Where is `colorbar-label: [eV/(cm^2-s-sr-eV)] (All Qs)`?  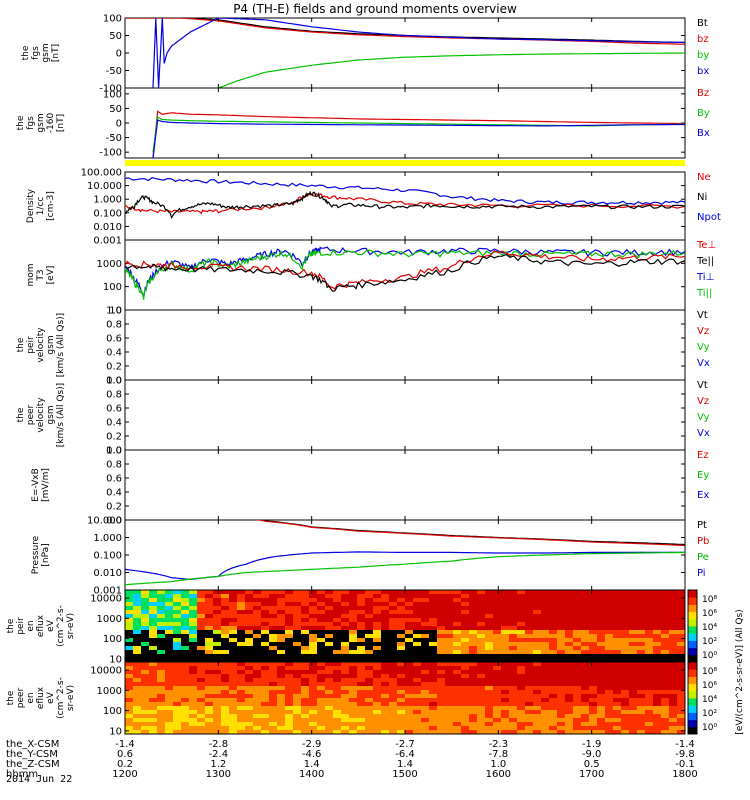 colorbar-label: [eV/(cm^2-s-sr-eV)] (All Qs) is located at coordinates (740, 671).